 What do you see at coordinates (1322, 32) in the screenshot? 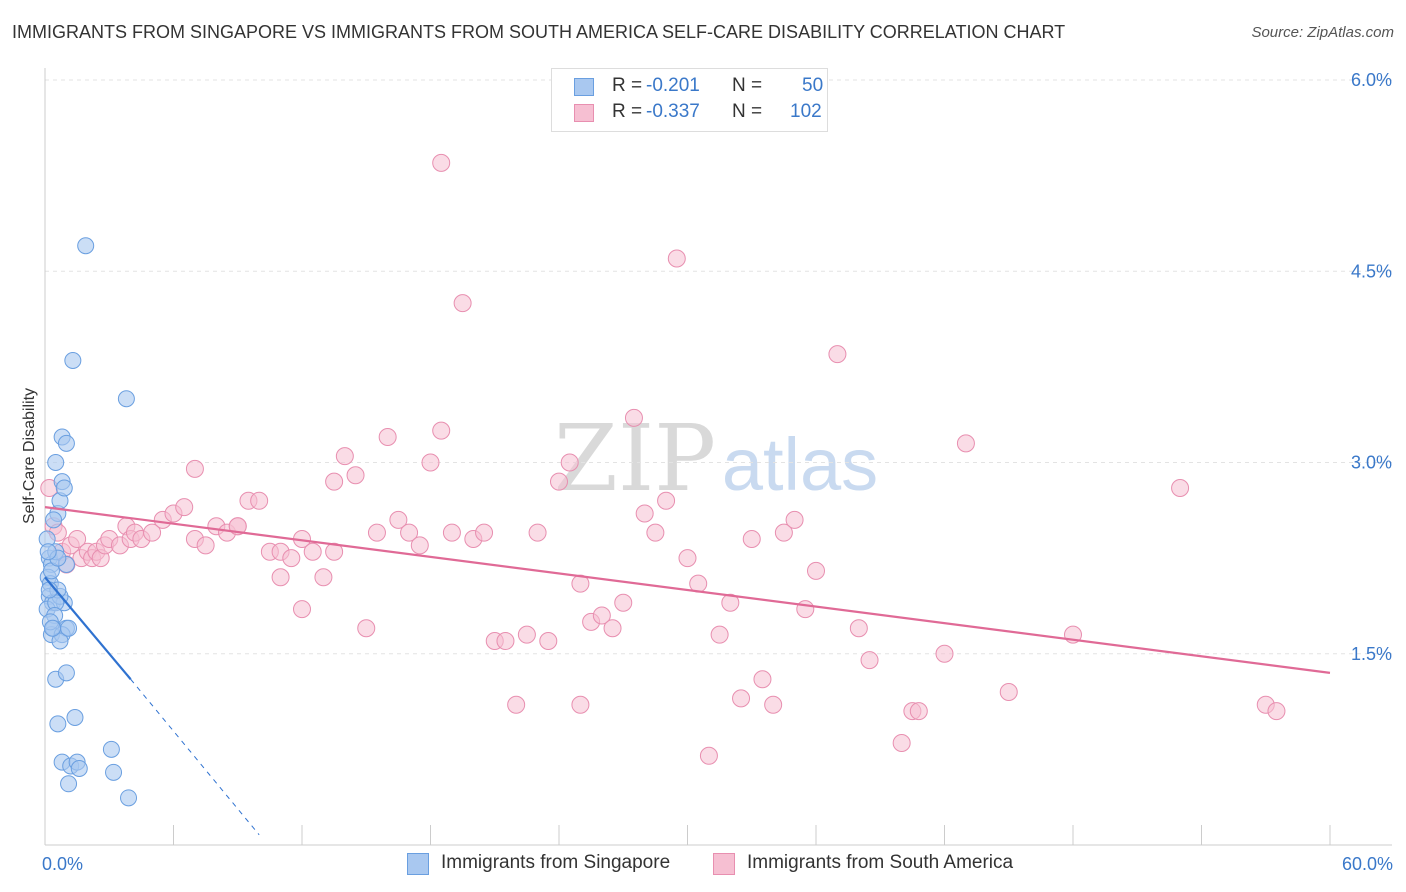
I see `source-credit: Source: ZipAtlas.com` at bounding box center [1322, 32].